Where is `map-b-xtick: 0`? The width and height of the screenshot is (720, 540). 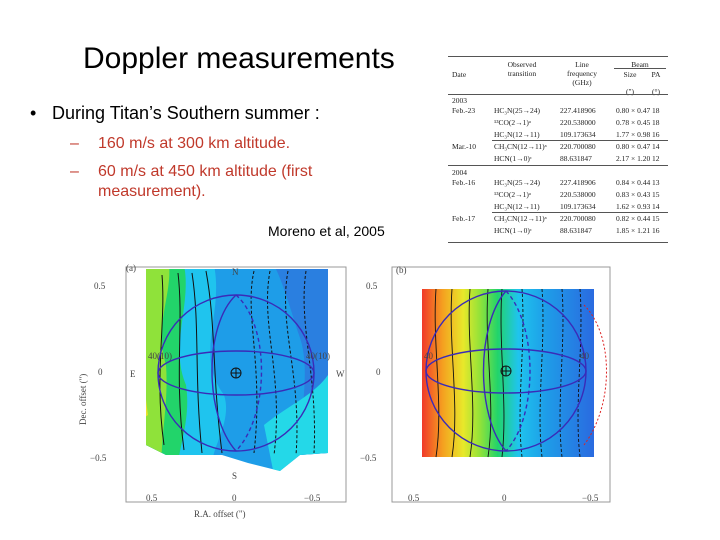 map-b-xtick: 0 is located at coordinates (504, 498).